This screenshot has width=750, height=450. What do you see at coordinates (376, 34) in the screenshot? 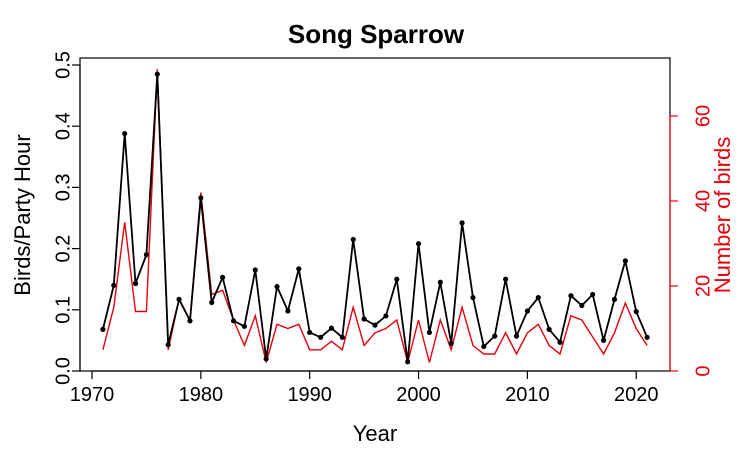
I see `chart-title: Song Sparrow` at bounding box center [376, 34].